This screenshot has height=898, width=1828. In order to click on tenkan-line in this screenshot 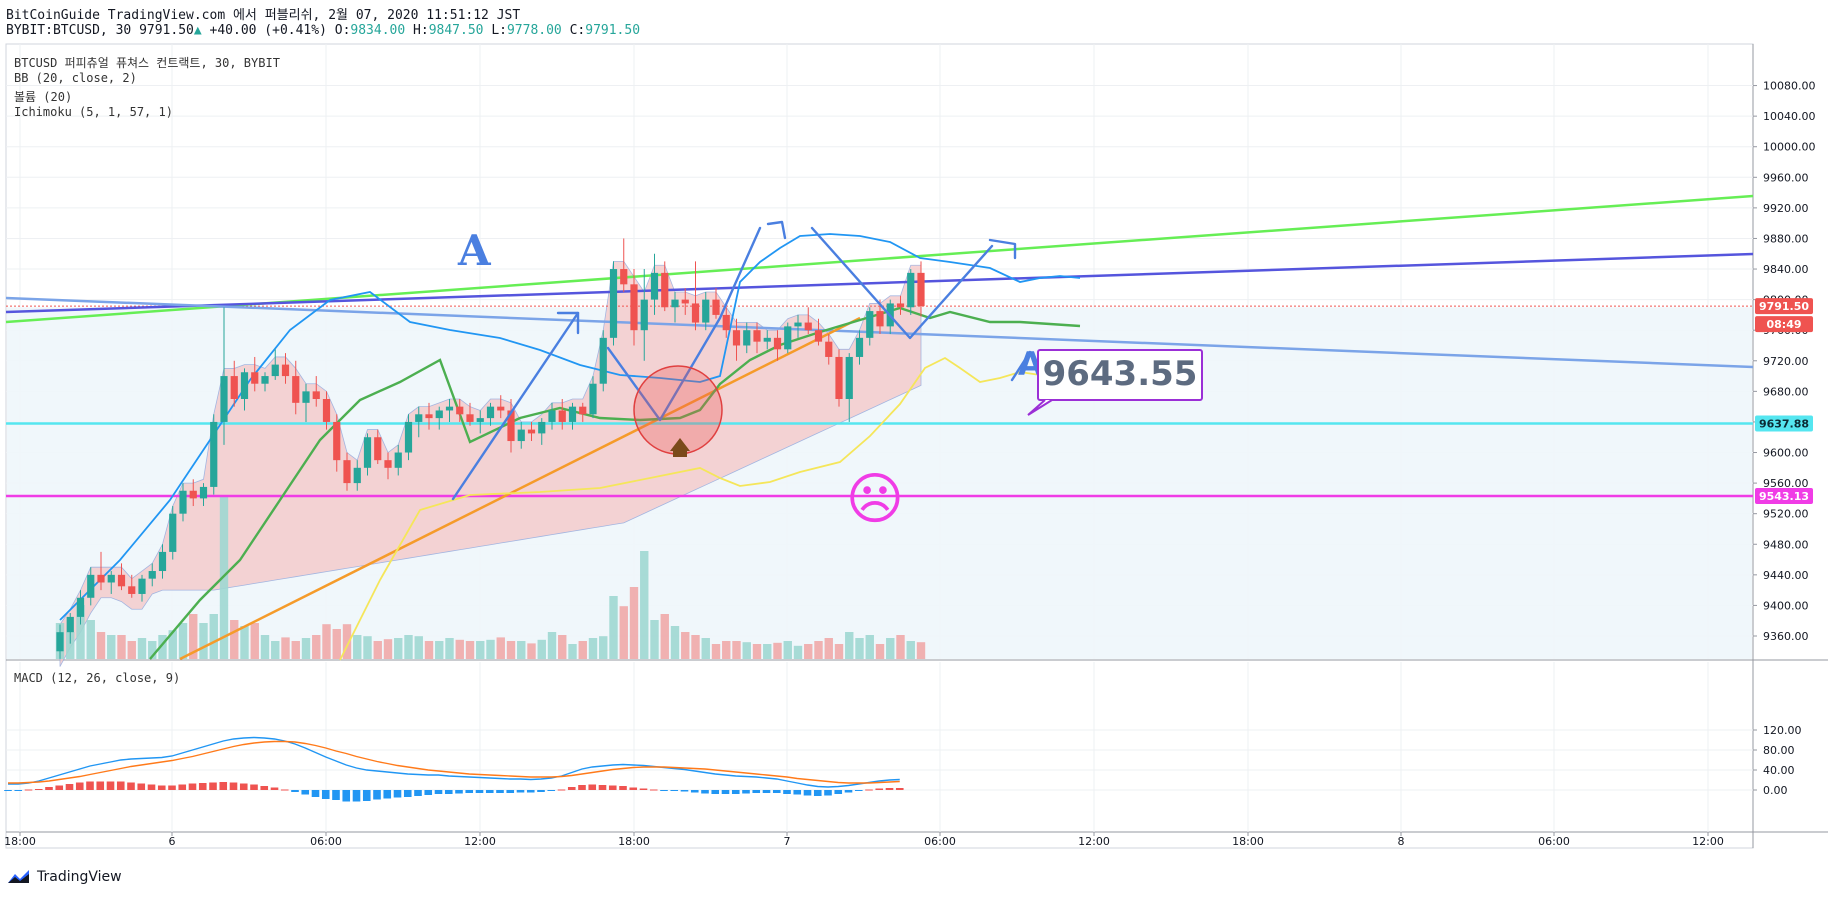, I will do `click(708, 508)`.